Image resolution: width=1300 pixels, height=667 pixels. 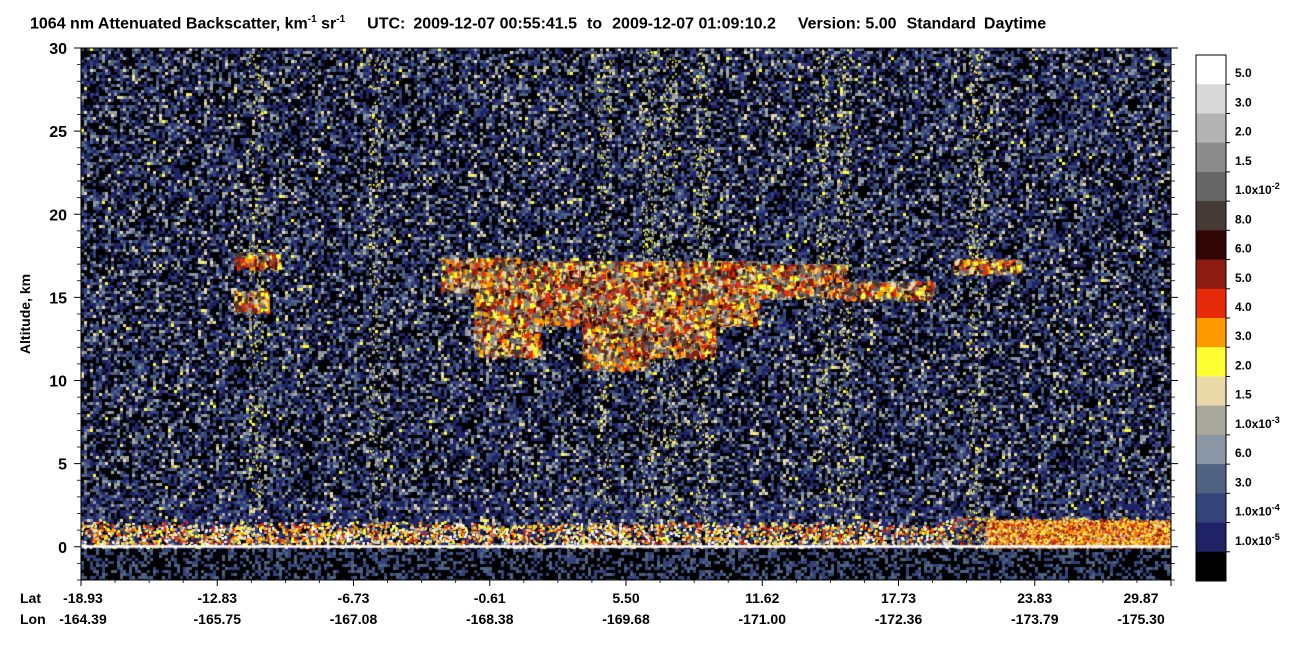 I want to click on x-tick-label-lat: 17.73, so click(x=898, y=598).